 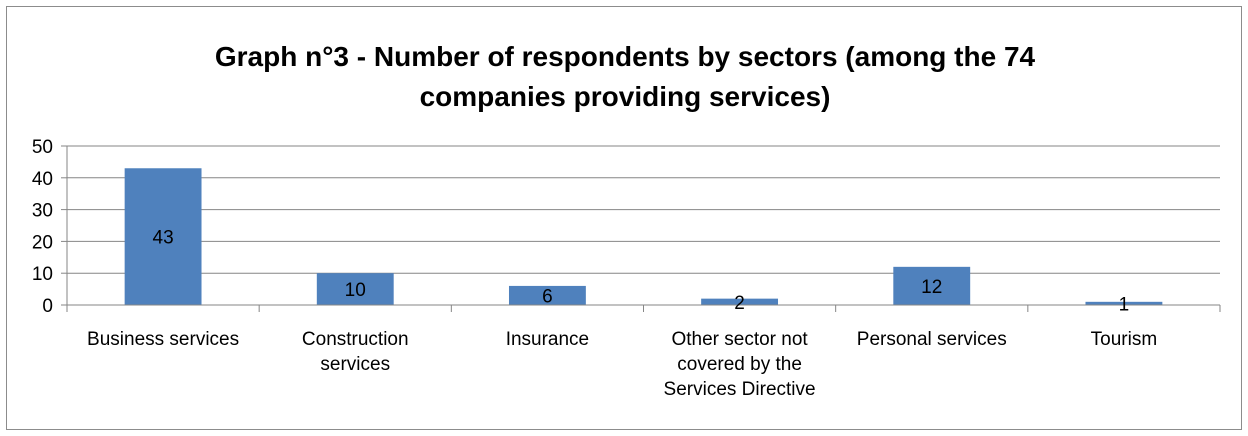 I want to click on y-tick-label: 40, so click(x=42, y=179).